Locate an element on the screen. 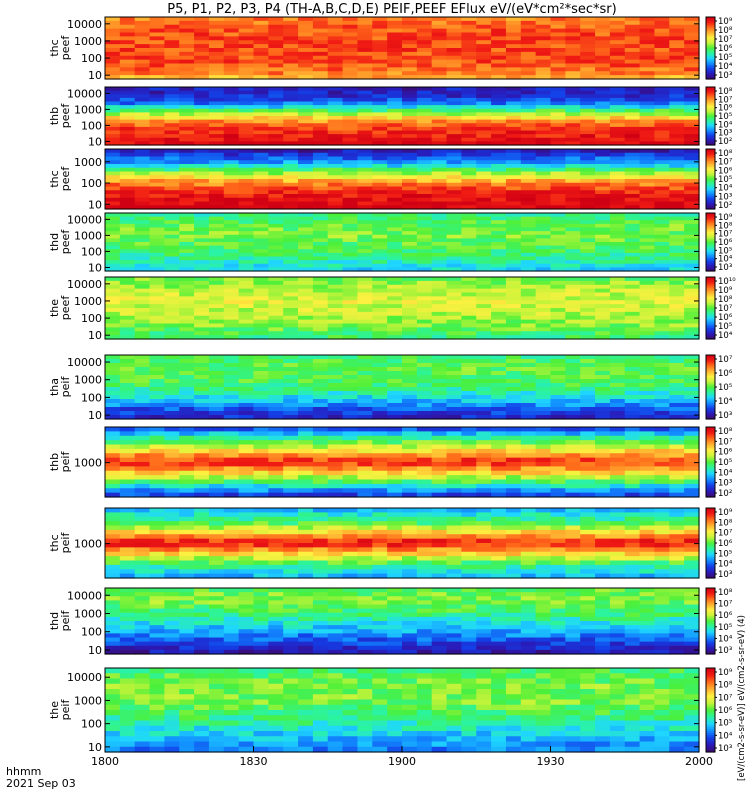 This screenshot has width=750, height=800. colorbar-tick-label: 10⁵ is located at coordinates (725, 180).